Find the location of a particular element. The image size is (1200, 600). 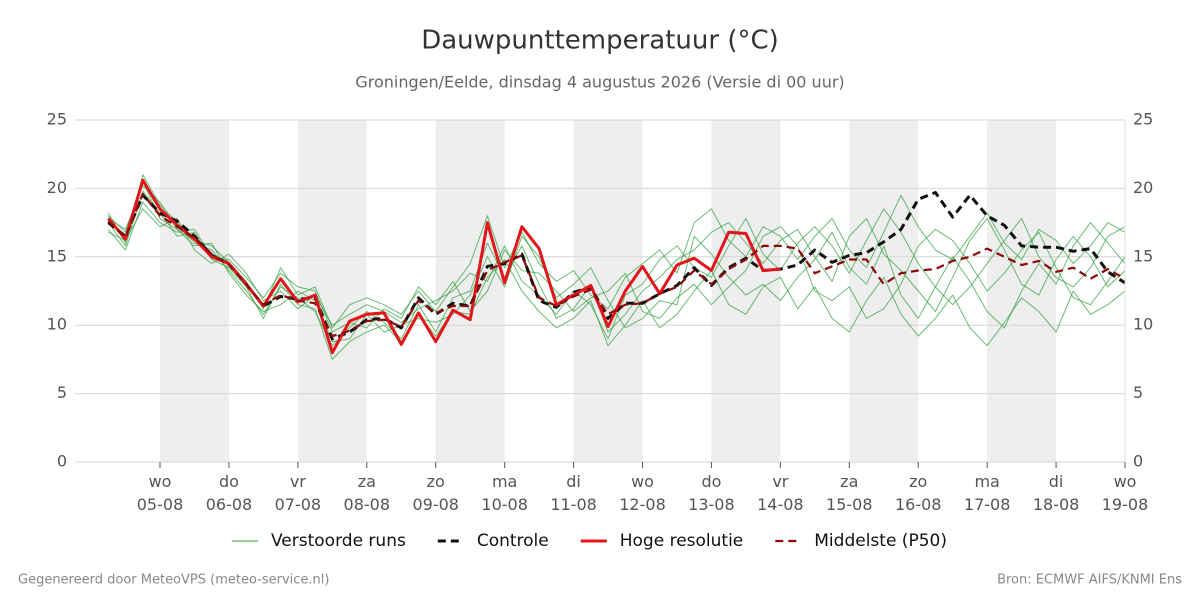

y-tick-label: 25 is located at coordinates (57, 119).